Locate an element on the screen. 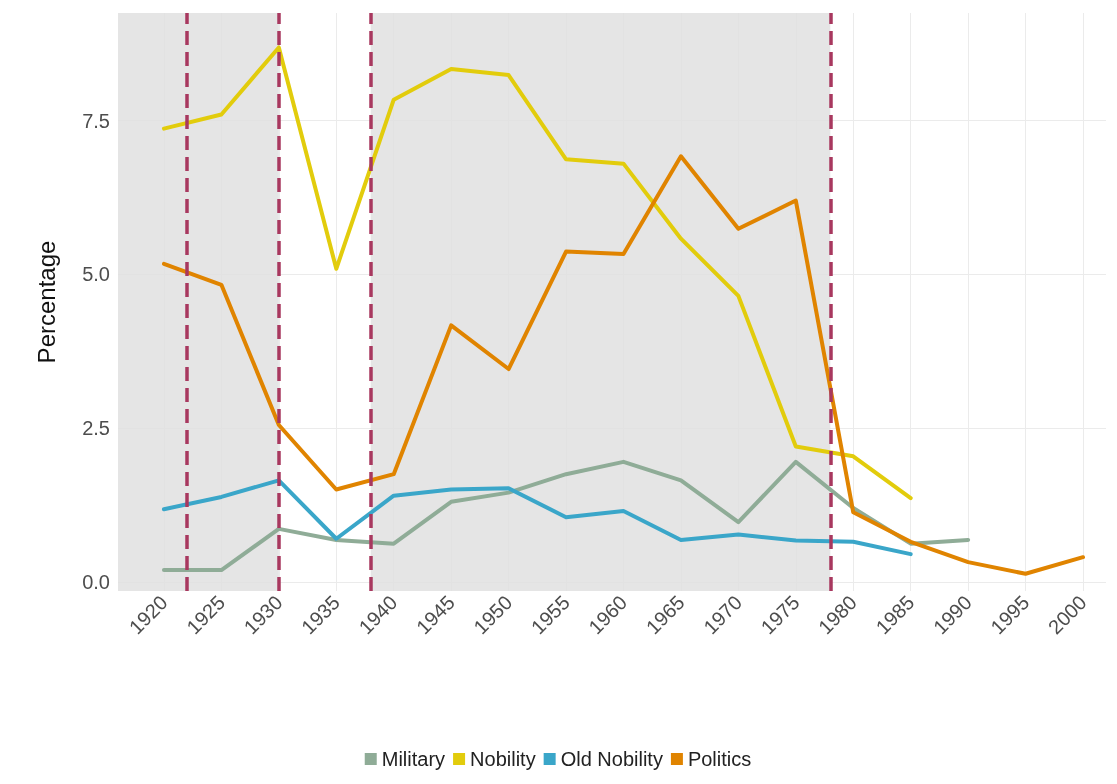 The image size is (1117, 784). y-axis-title: Percentage is located at coordinates (46, 302).